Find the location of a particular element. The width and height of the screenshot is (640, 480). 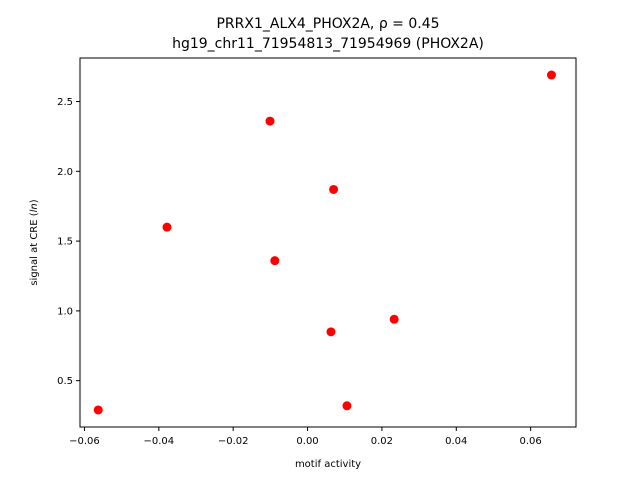

x-axis-ticks: −0.06 −0.04 −0.02 0.00 0.02 0.04 0.06 is located at coordinates (305, 437).